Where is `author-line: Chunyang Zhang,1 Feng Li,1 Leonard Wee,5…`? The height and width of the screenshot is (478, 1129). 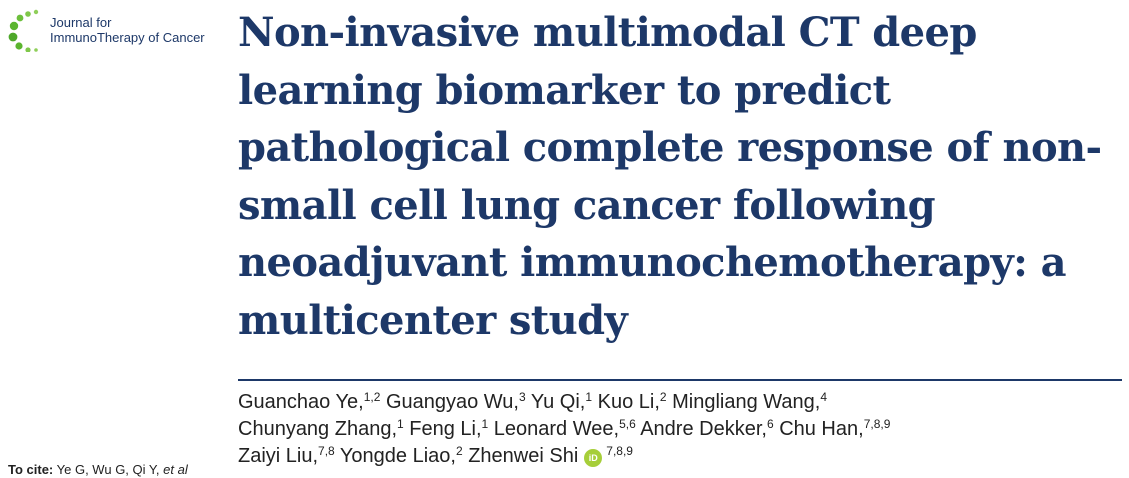
author-line: Chunyang Zhang,1 Feng Li,1 Leonard Wee,5… is located at coordinates (678, 429).